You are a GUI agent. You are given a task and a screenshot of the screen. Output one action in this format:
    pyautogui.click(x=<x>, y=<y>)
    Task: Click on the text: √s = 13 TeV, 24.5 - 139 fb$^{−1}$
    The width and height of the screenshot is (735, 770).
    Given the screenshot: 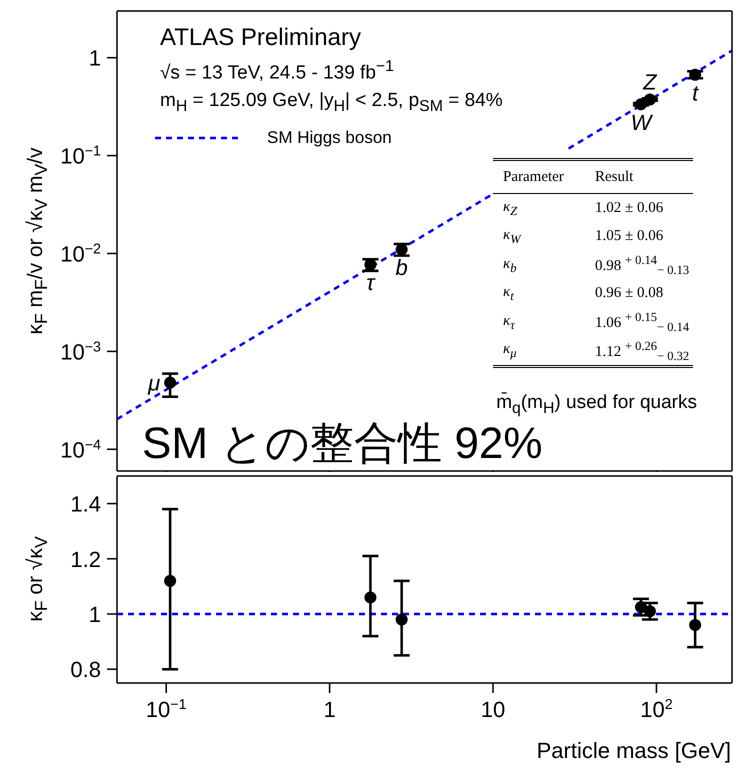 What is the action you would take?
    pyautogui.click(x=277, y=71)
    